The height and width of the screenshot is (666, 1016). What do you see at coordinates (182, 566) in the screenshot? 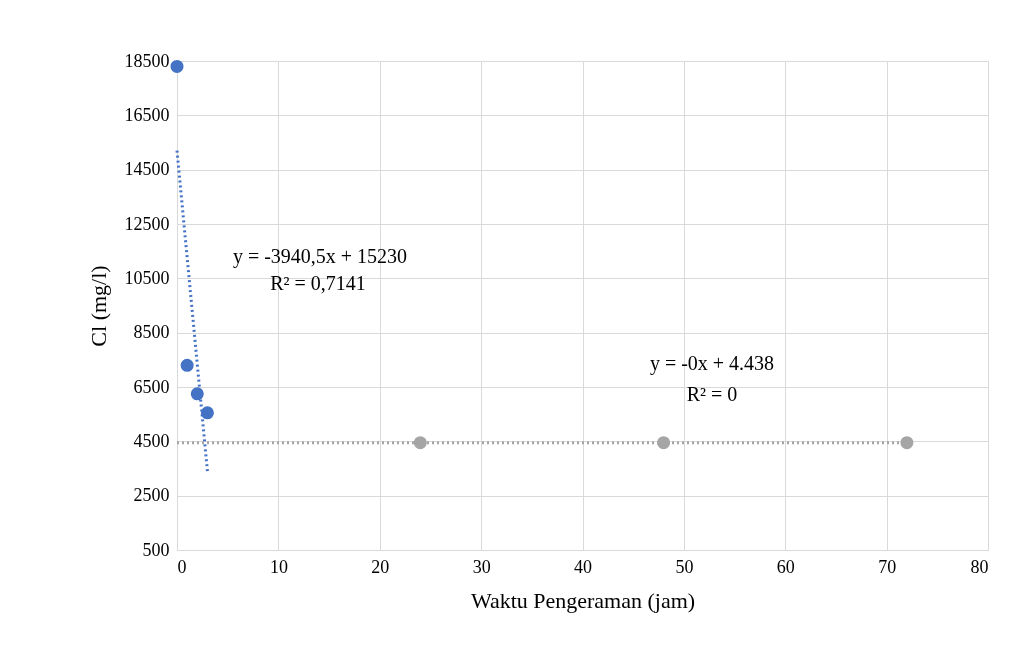
I see `x-tick-label: 0` at bounding box center [182, 566].